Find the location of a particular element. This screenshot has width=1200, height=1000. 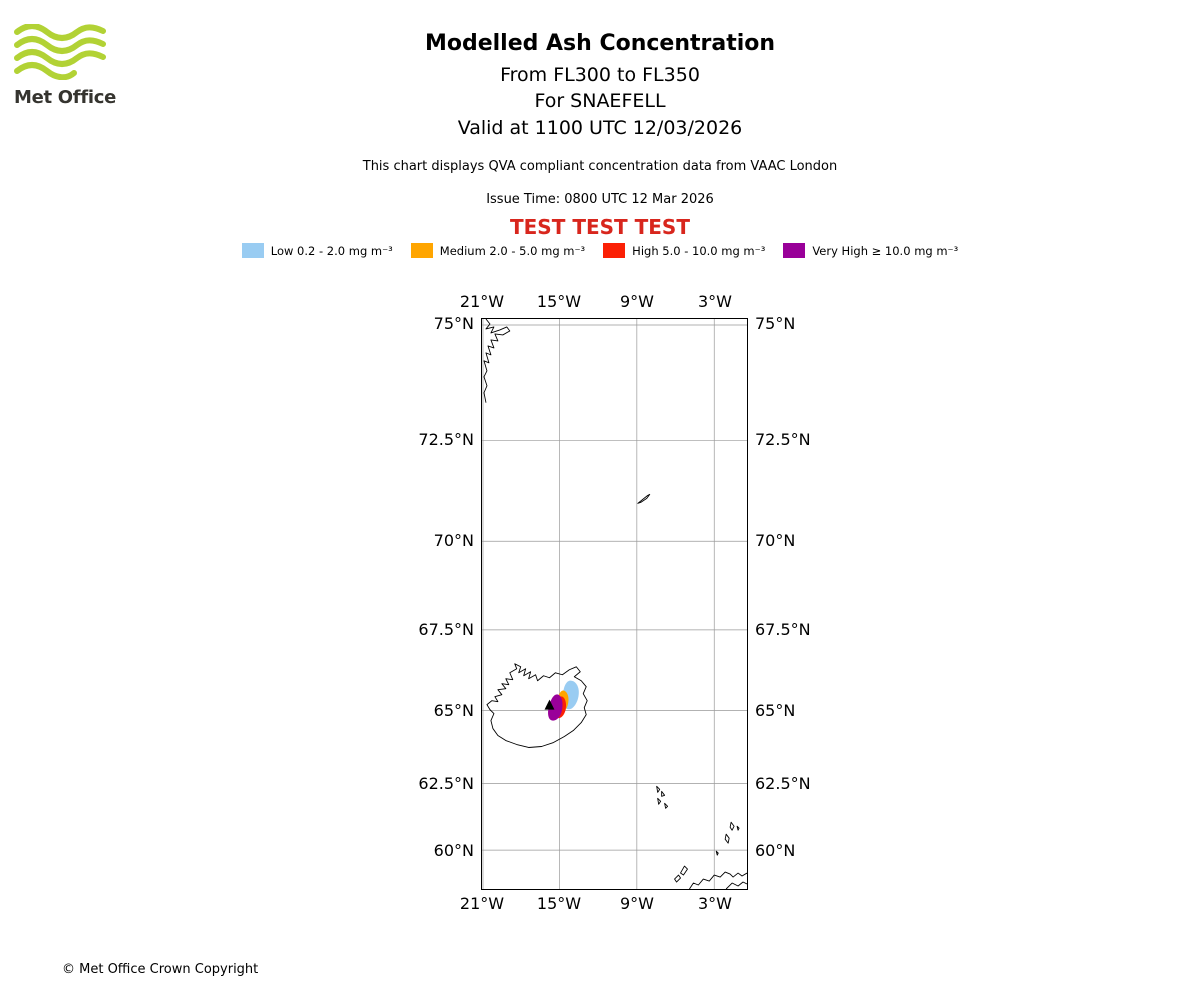

issue-time: Issue Time: 0800 UTC 12 Mar 2026 is located at coordinates (600, 199).